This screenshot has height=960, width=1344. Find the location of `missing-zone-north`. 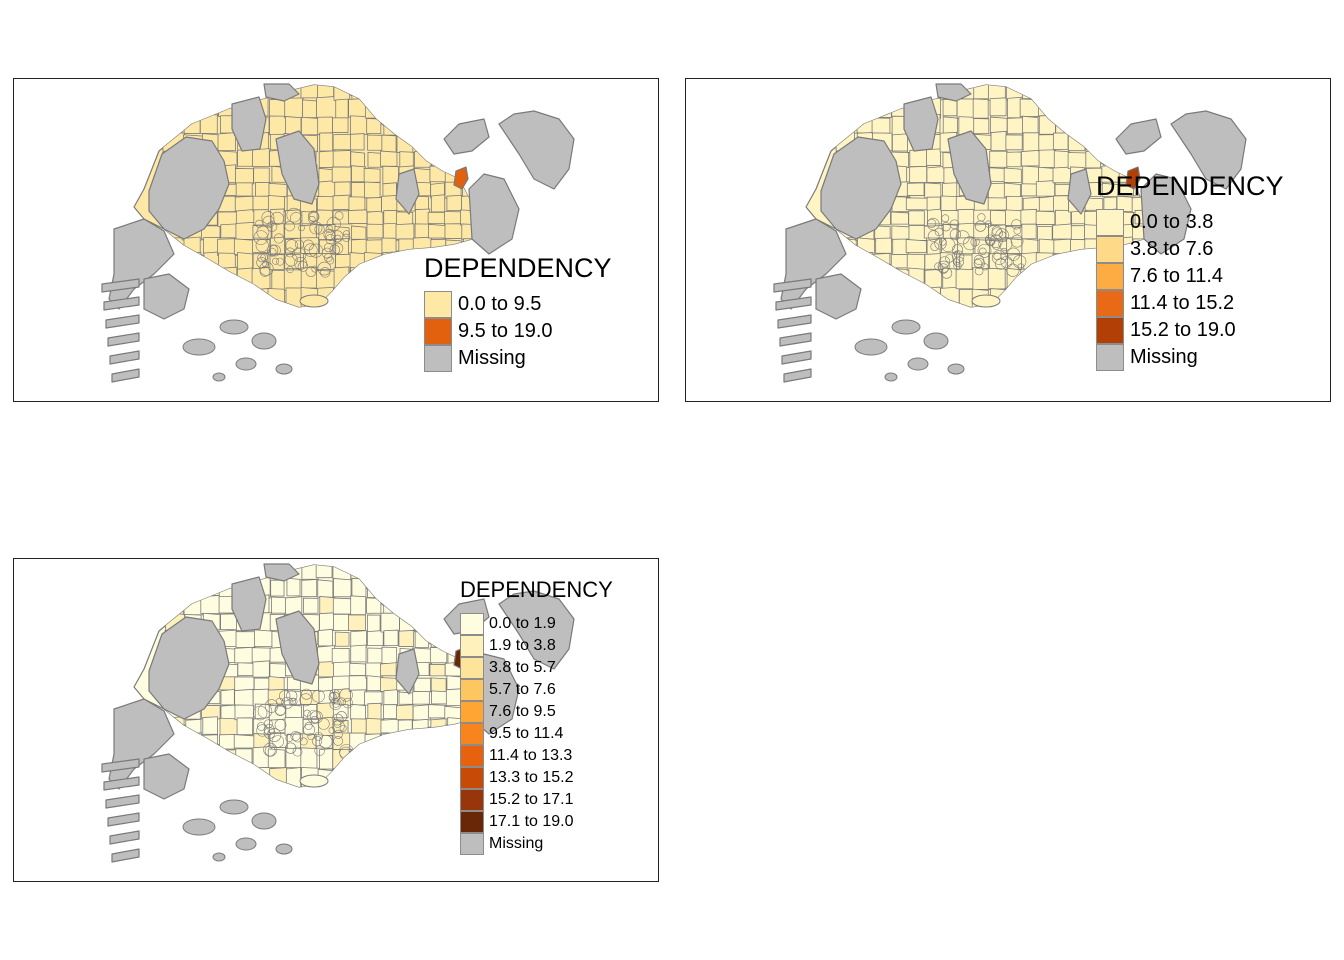

missing-zone-north is located at coordinates (953, 92).